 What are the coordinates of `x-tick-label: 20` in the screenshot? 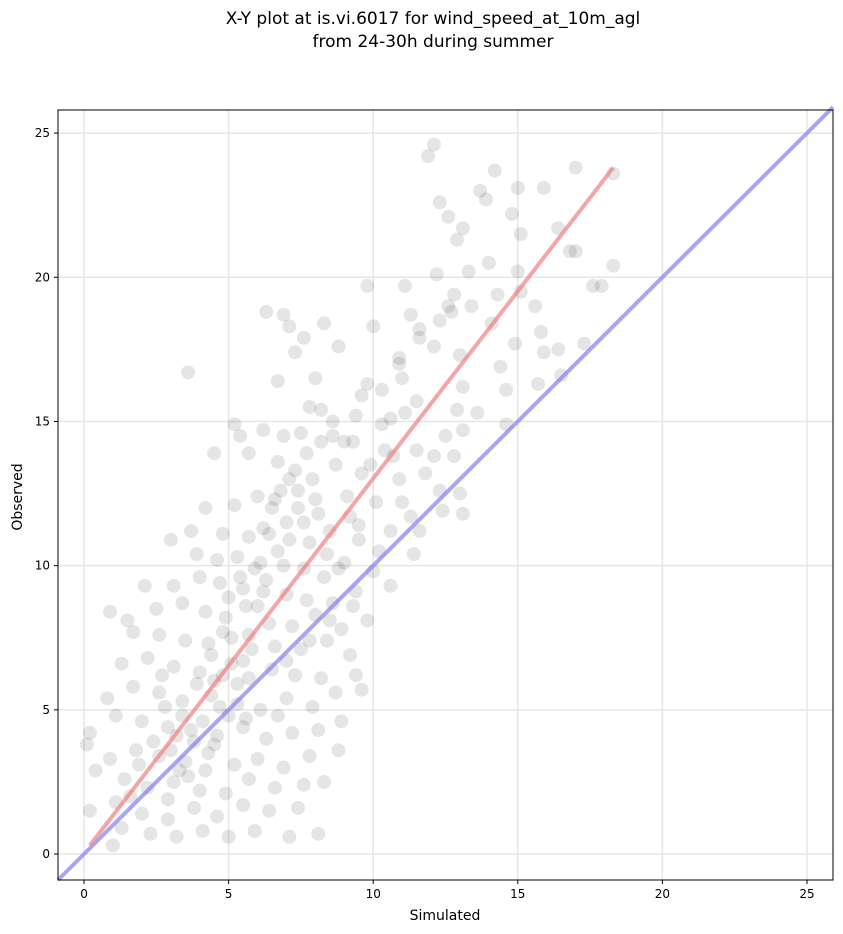 It's located at (662, 894).